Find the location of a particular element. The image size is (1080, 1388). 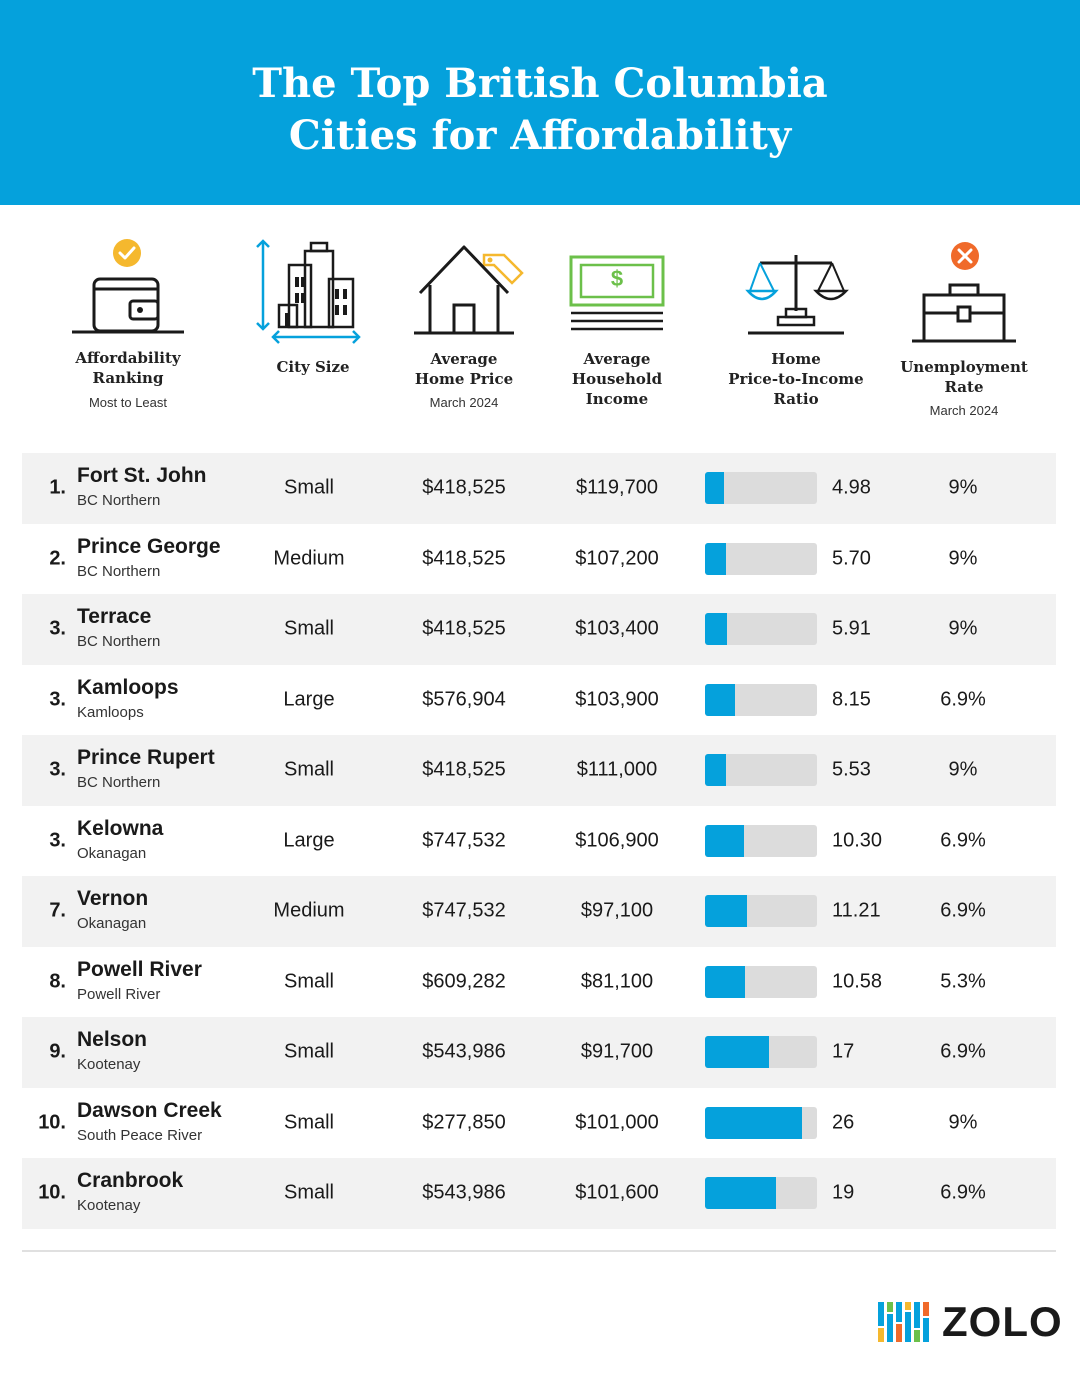

title-line-1: The Top British Columbia is located at coordinates (540, 83).